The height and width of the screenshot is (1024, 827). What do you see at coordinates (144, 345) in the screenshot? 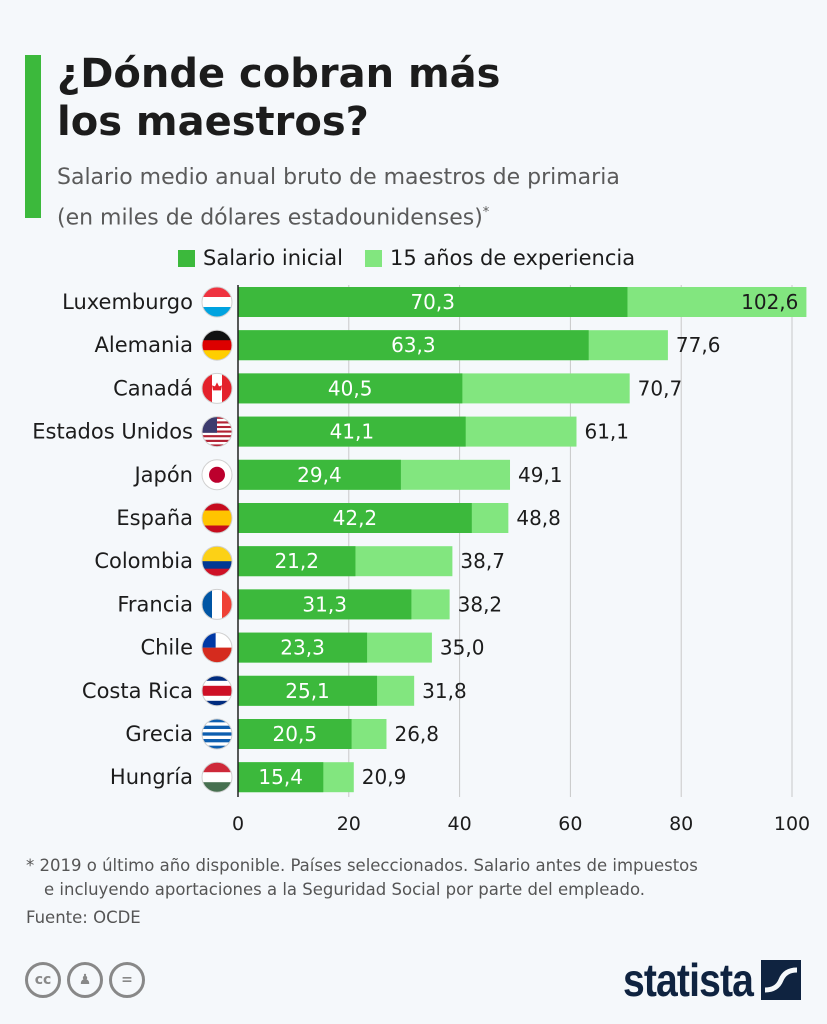
I see `category-label: Alemania` at bounding box center [144, 345].